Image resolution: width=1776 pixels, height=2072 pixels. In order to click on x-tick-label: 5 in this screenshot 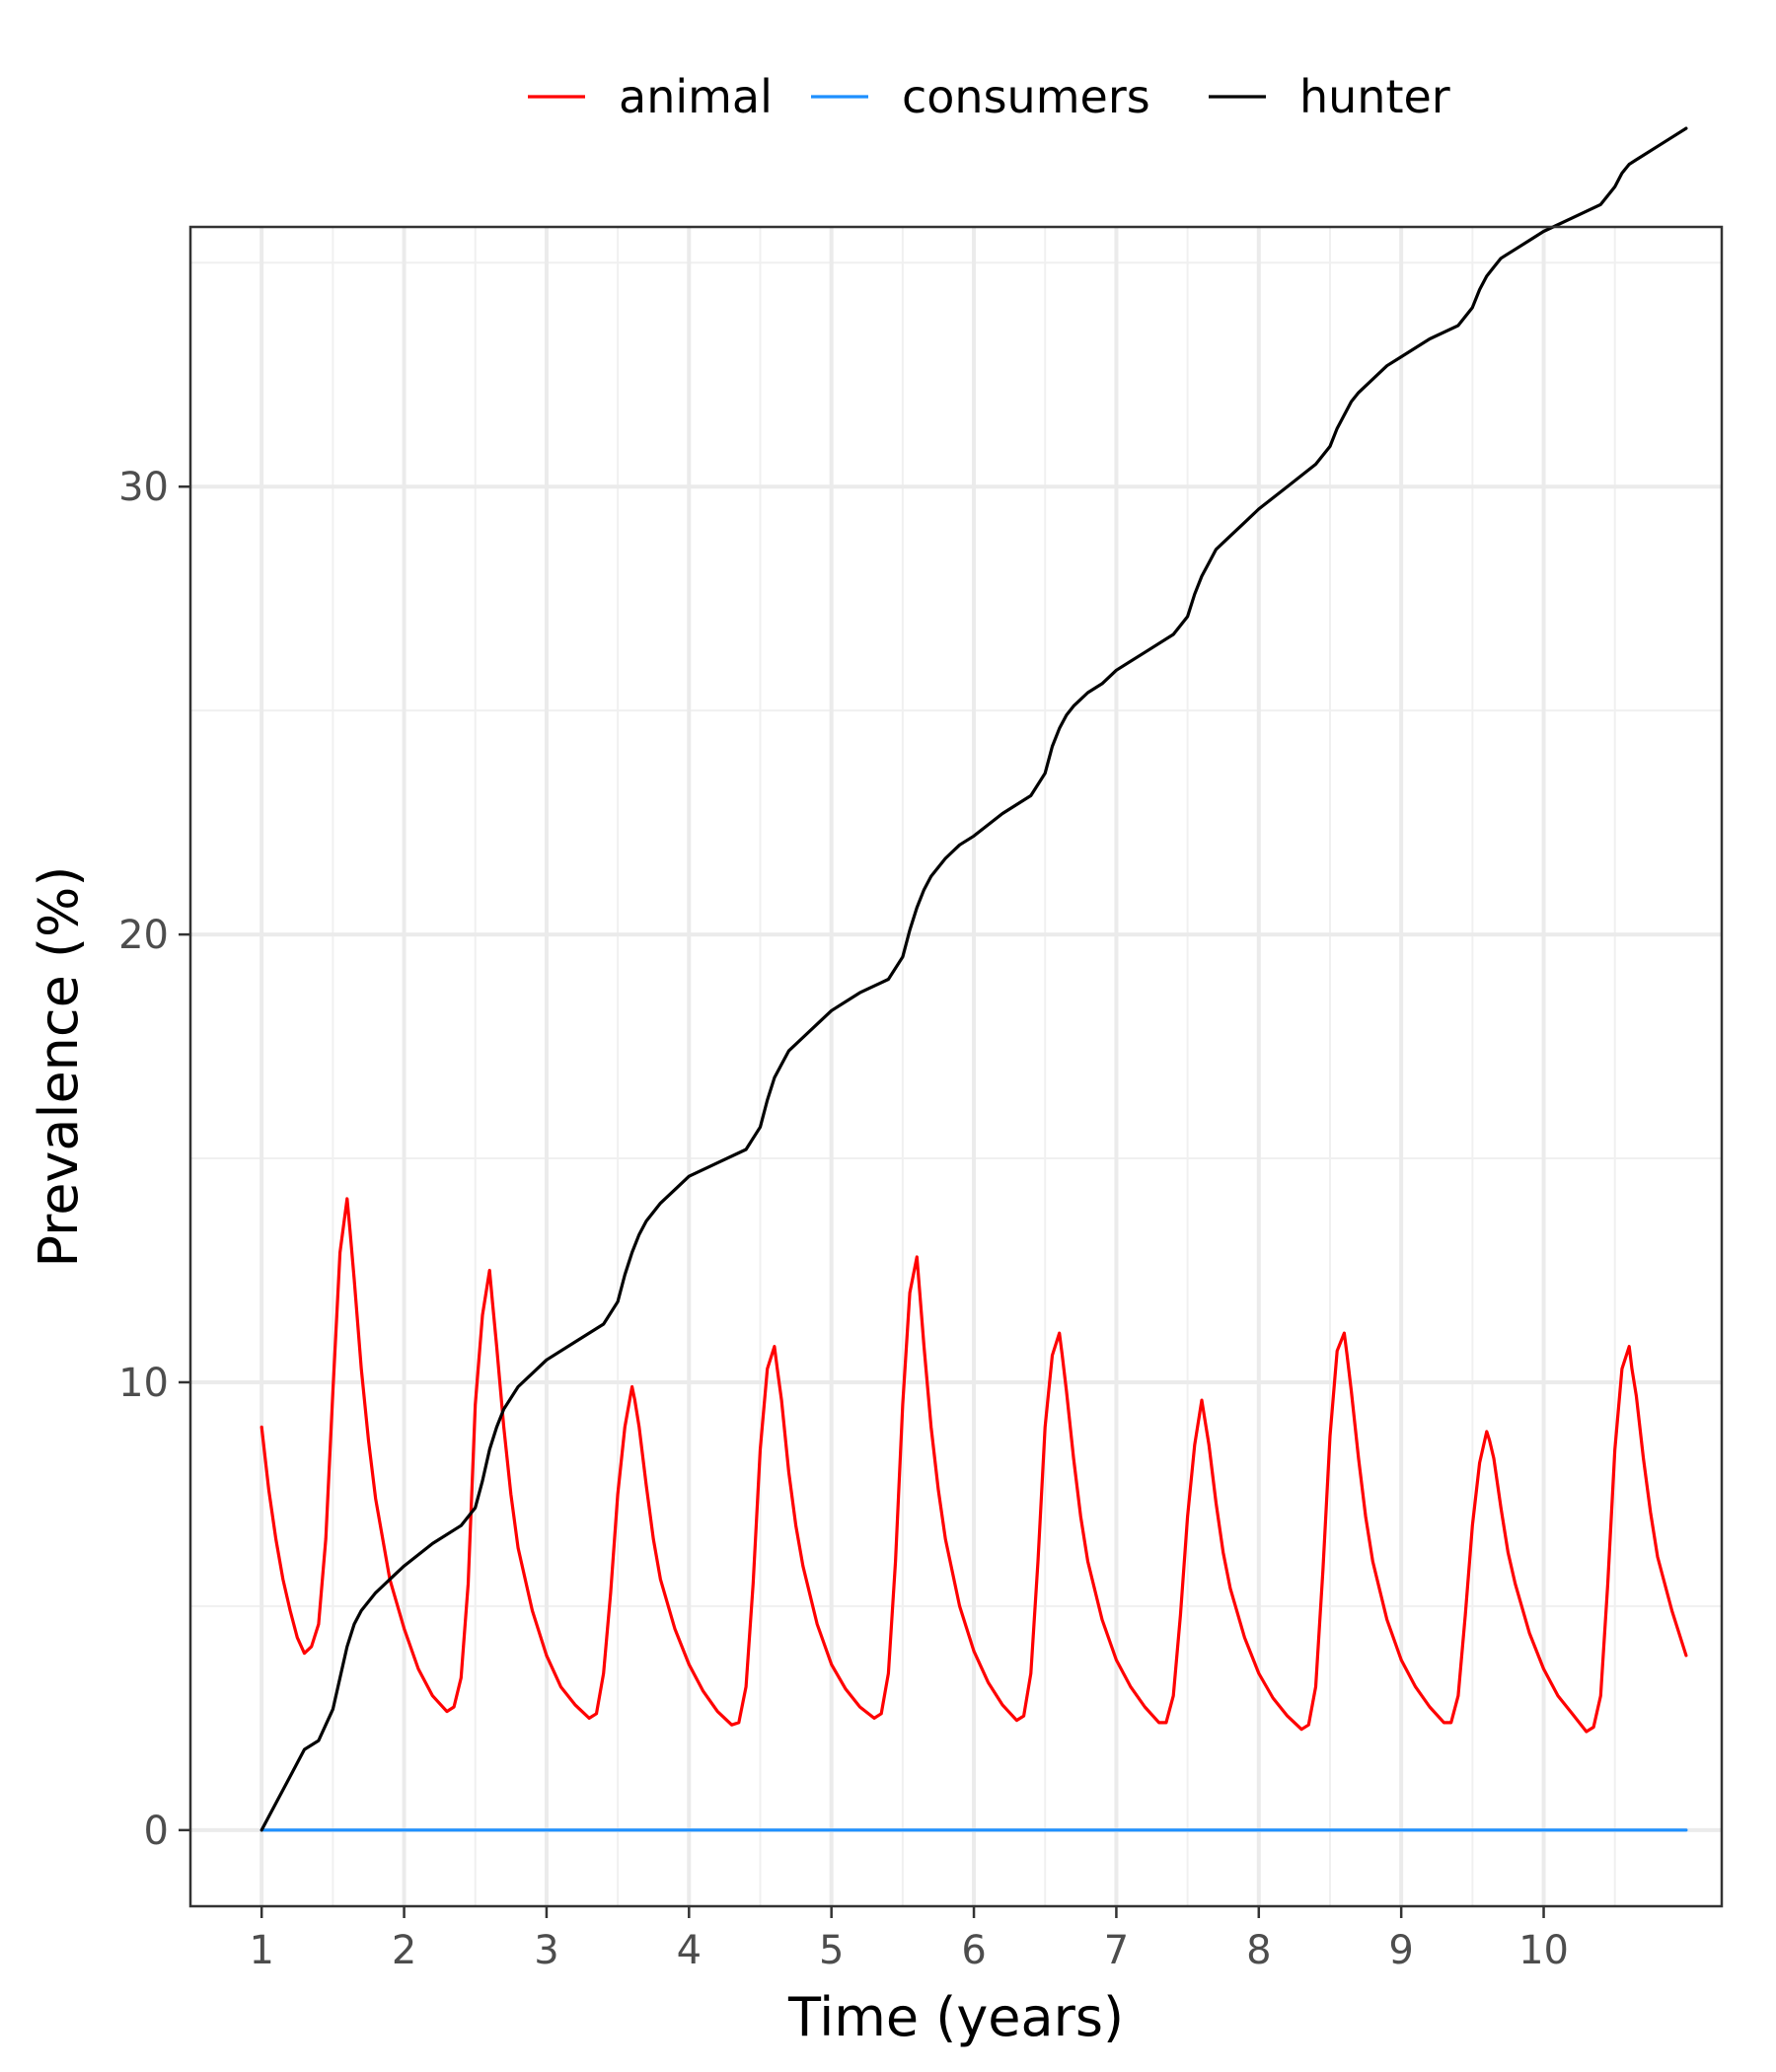, I will do `click(832, 1951)`.